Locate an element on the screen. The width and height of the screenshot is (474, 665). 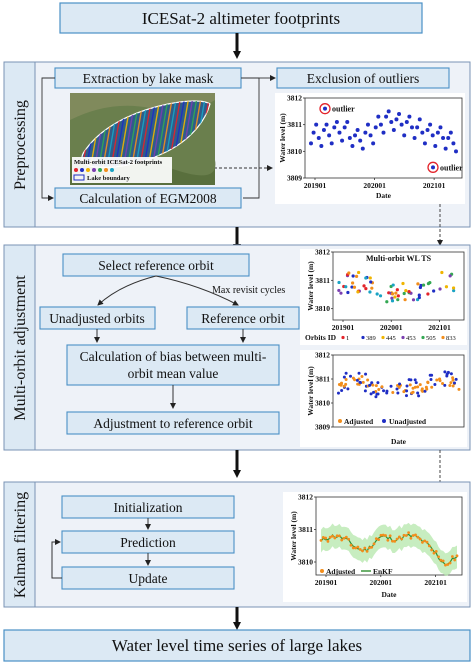
adjustment-box is located at coordinates (173, 423).